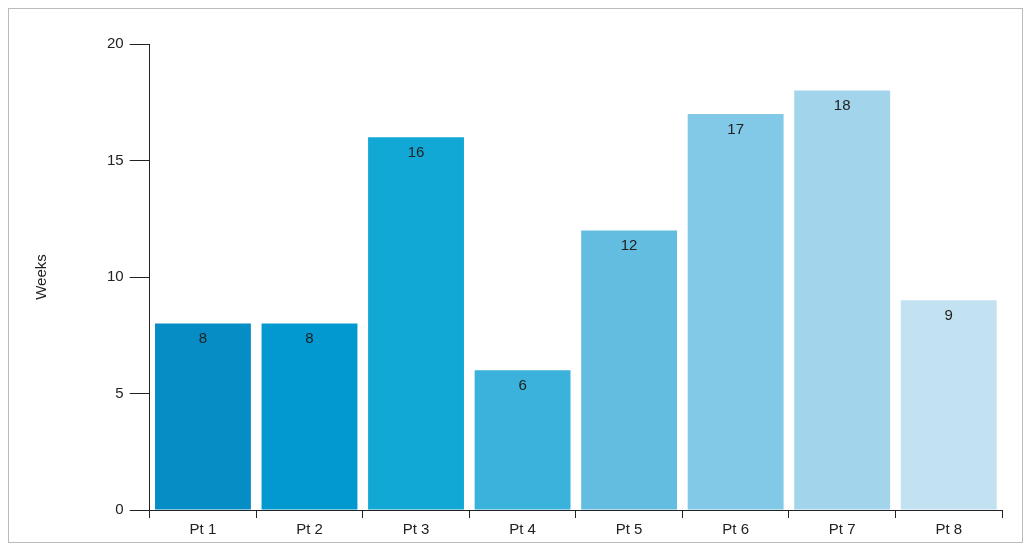  Describe the element at coordinates (629, 245) in the screenshot. I see `data-label: 12` at that location.